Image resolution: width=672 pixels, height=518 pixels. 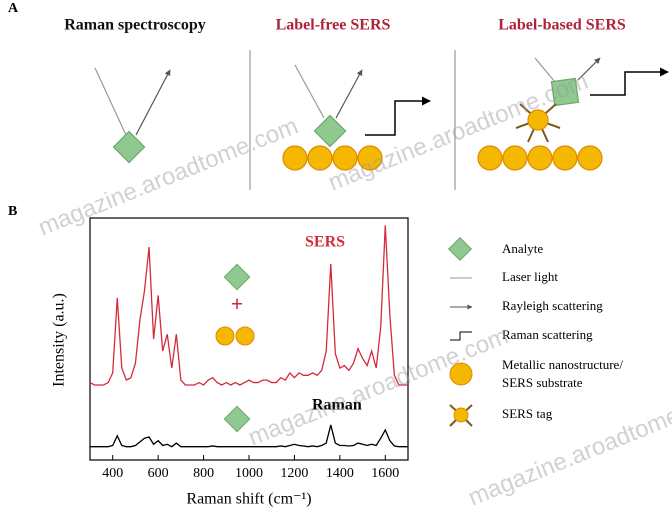 I want to click on x-tick-label: 1000, so click(x=249, y=473).